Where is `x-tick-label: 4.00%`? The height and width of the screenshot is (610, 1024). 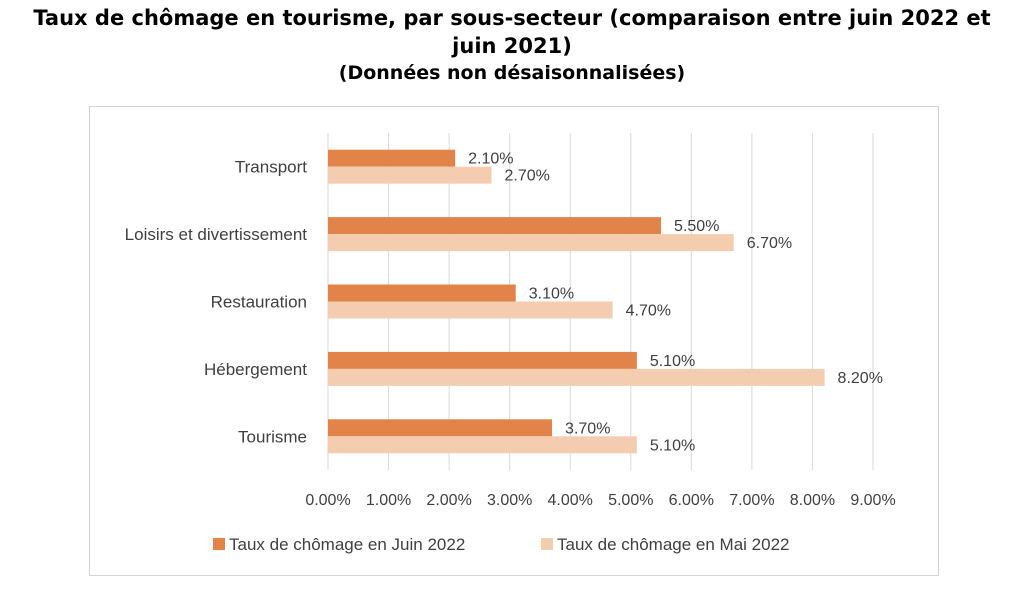 x-tick-label: 4.00% is located at coordinates (570, 500).